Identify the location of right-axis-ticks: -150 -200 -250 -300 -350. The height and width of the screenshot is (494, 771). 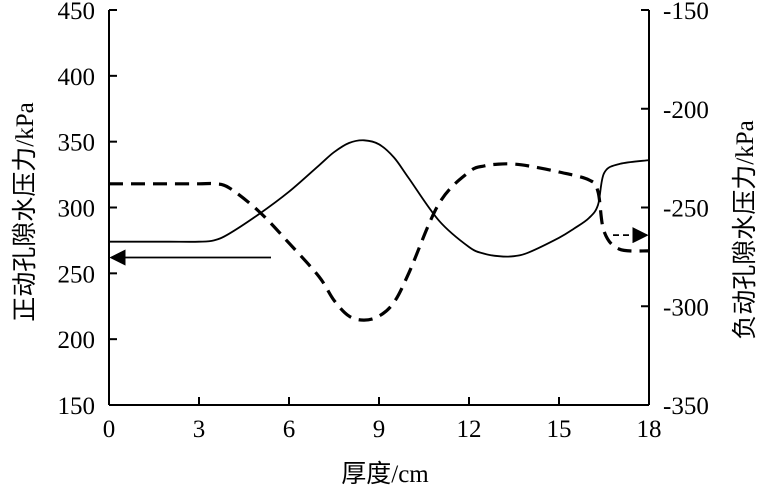
(675, 210).